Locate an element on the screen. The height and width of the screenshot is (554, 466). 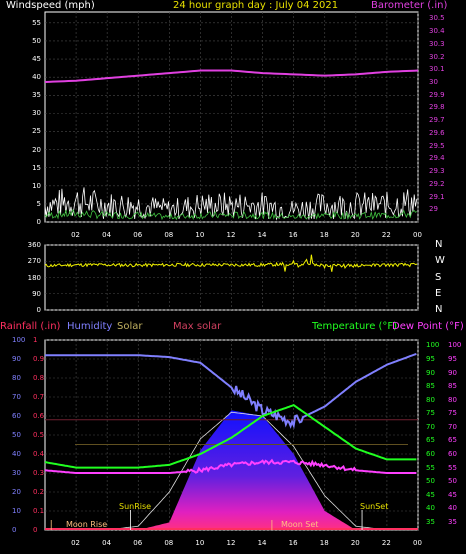
barometer-tick: 29.3 is located at coordinates (437, 171).